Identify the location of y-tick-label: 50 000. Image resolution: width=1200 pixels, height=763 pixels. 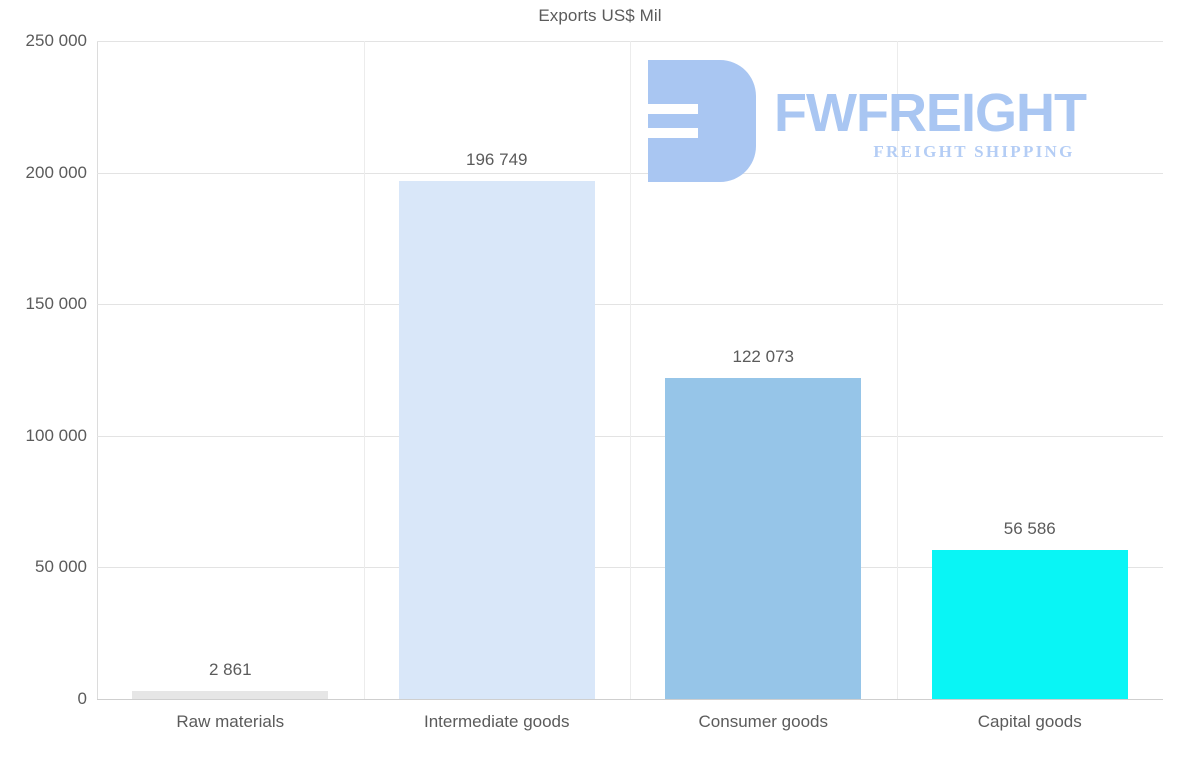
(61, 567).